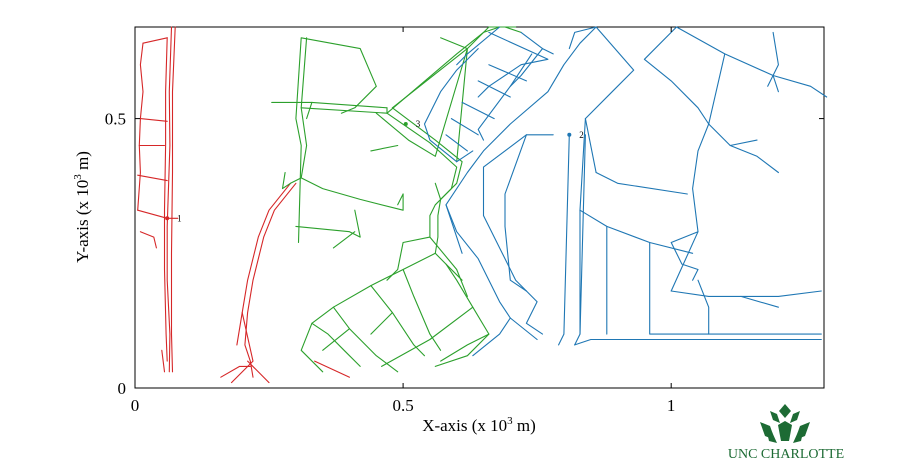  What do you see at coordinates (402, 405) in the screenshot?
I see `x-tick-label: 0.5` at bounding box center [402, 405].